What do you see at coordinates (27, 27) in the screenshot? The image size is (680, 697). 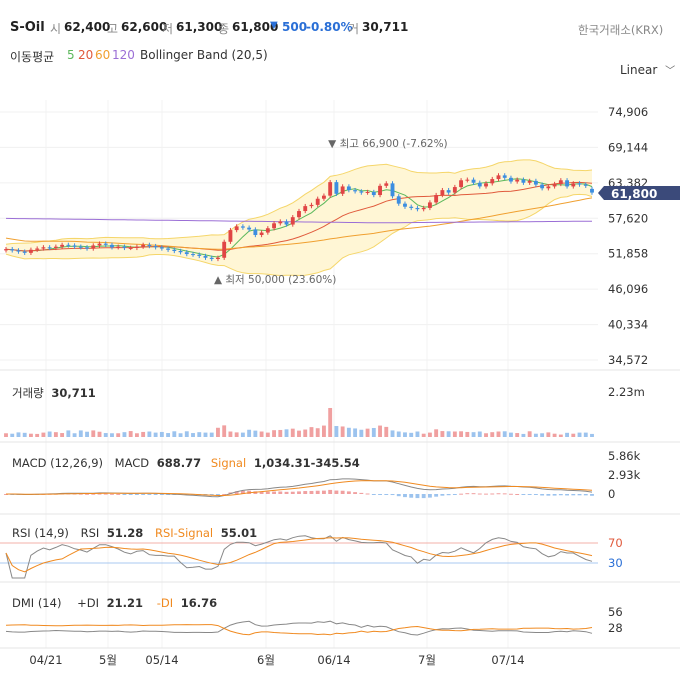 I see `stock-name: S-Oil` at bounding box center [27, 27].